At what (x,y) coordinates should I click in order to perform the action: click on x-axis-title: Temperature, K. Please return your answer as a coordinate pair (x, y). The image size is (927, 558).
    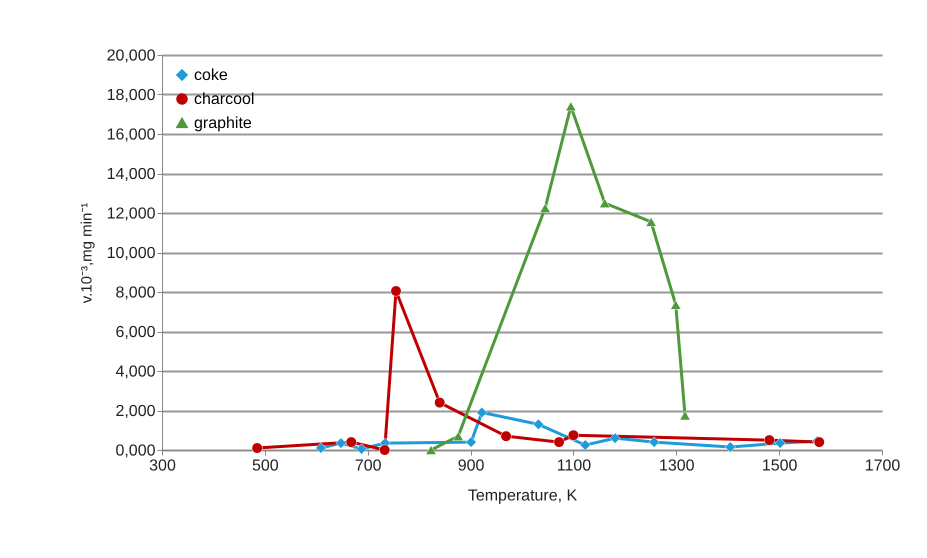
    Looking at the image, I should click on (523, 496).